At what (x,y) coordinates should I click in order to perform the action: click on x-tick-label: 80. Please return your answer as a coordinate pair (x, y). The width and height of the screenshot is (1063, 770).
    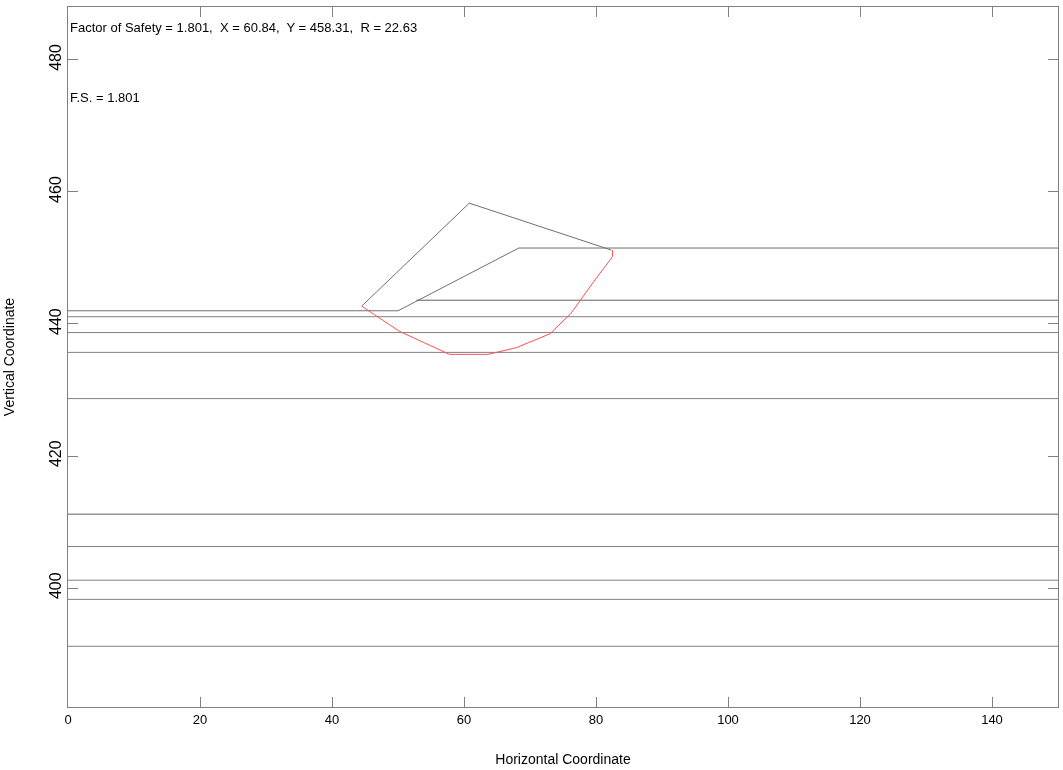
    Looking at the image, I should click on (596, 719).